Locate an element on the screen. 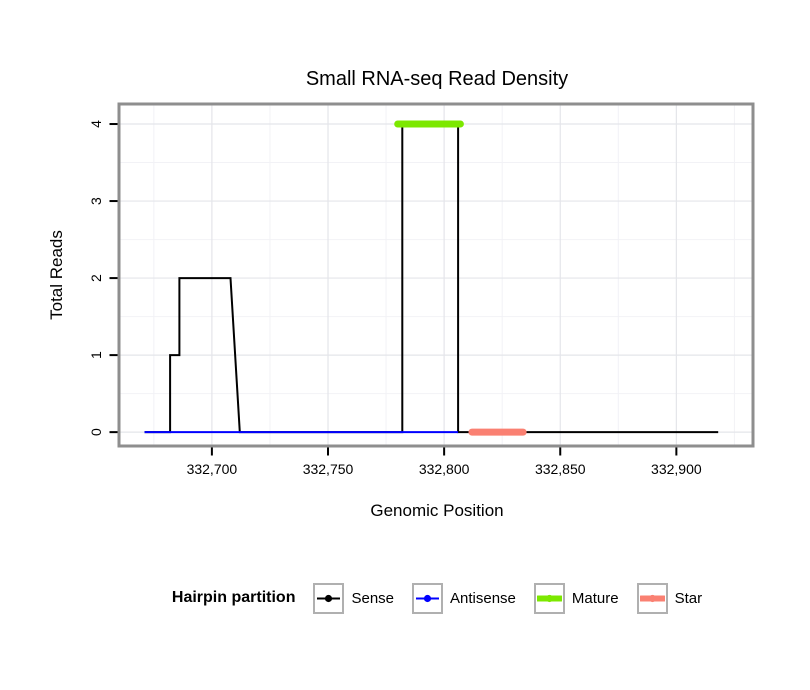  y-tick-label: 1 is located at coordinates (96, 355).